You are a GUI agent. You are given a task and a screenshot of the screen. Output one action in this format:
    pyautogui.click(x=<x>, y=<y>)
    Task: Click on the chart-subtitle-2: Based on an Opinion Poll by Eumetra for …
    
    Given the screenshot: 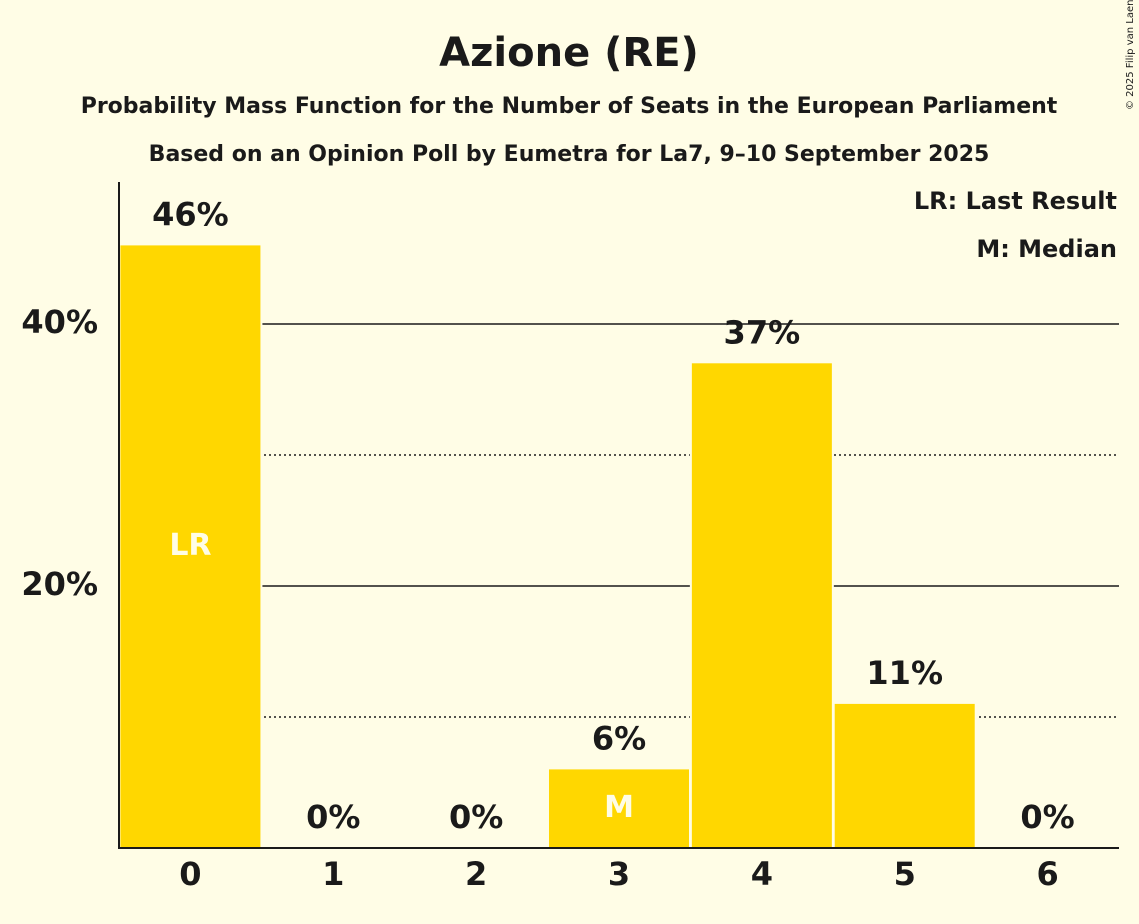 What is the action you would take?
    pyautogui.click(x=569, y=154)
    